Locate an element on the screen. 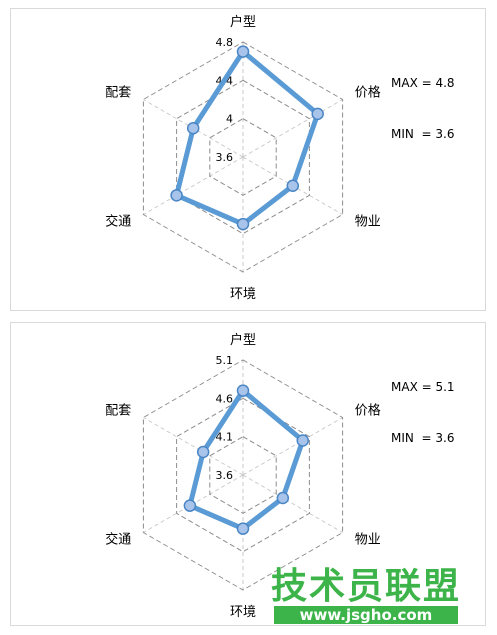 The width and height of the screenshot is (497, 635). radar-tick-label: 4.8 is located at coordinates (225, 42).